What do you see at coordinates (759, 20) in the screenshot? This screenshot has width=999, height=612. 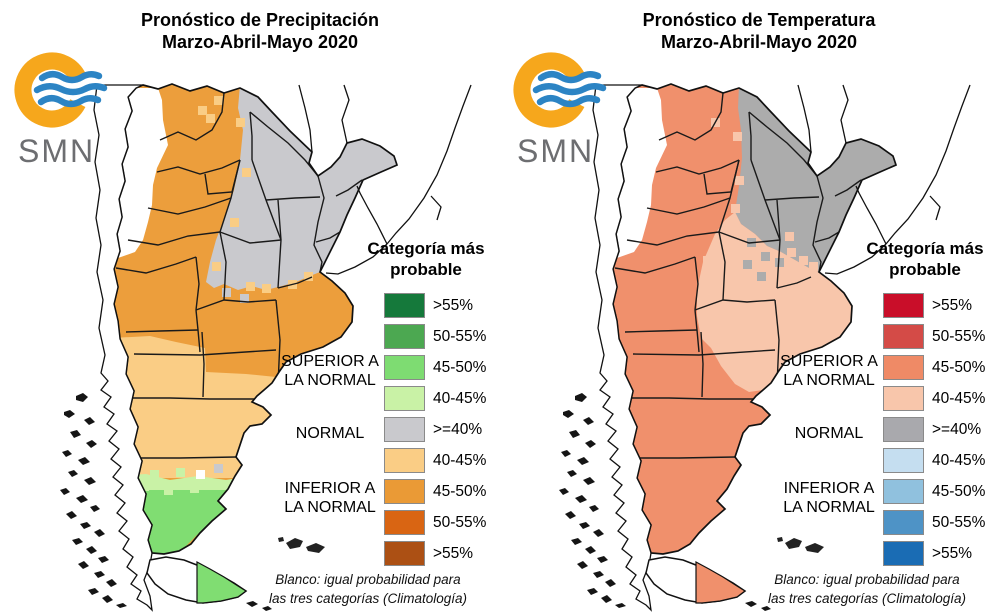 I see `title-line1: Pronóstico de Temperatura` at bounding box center [759, 20].